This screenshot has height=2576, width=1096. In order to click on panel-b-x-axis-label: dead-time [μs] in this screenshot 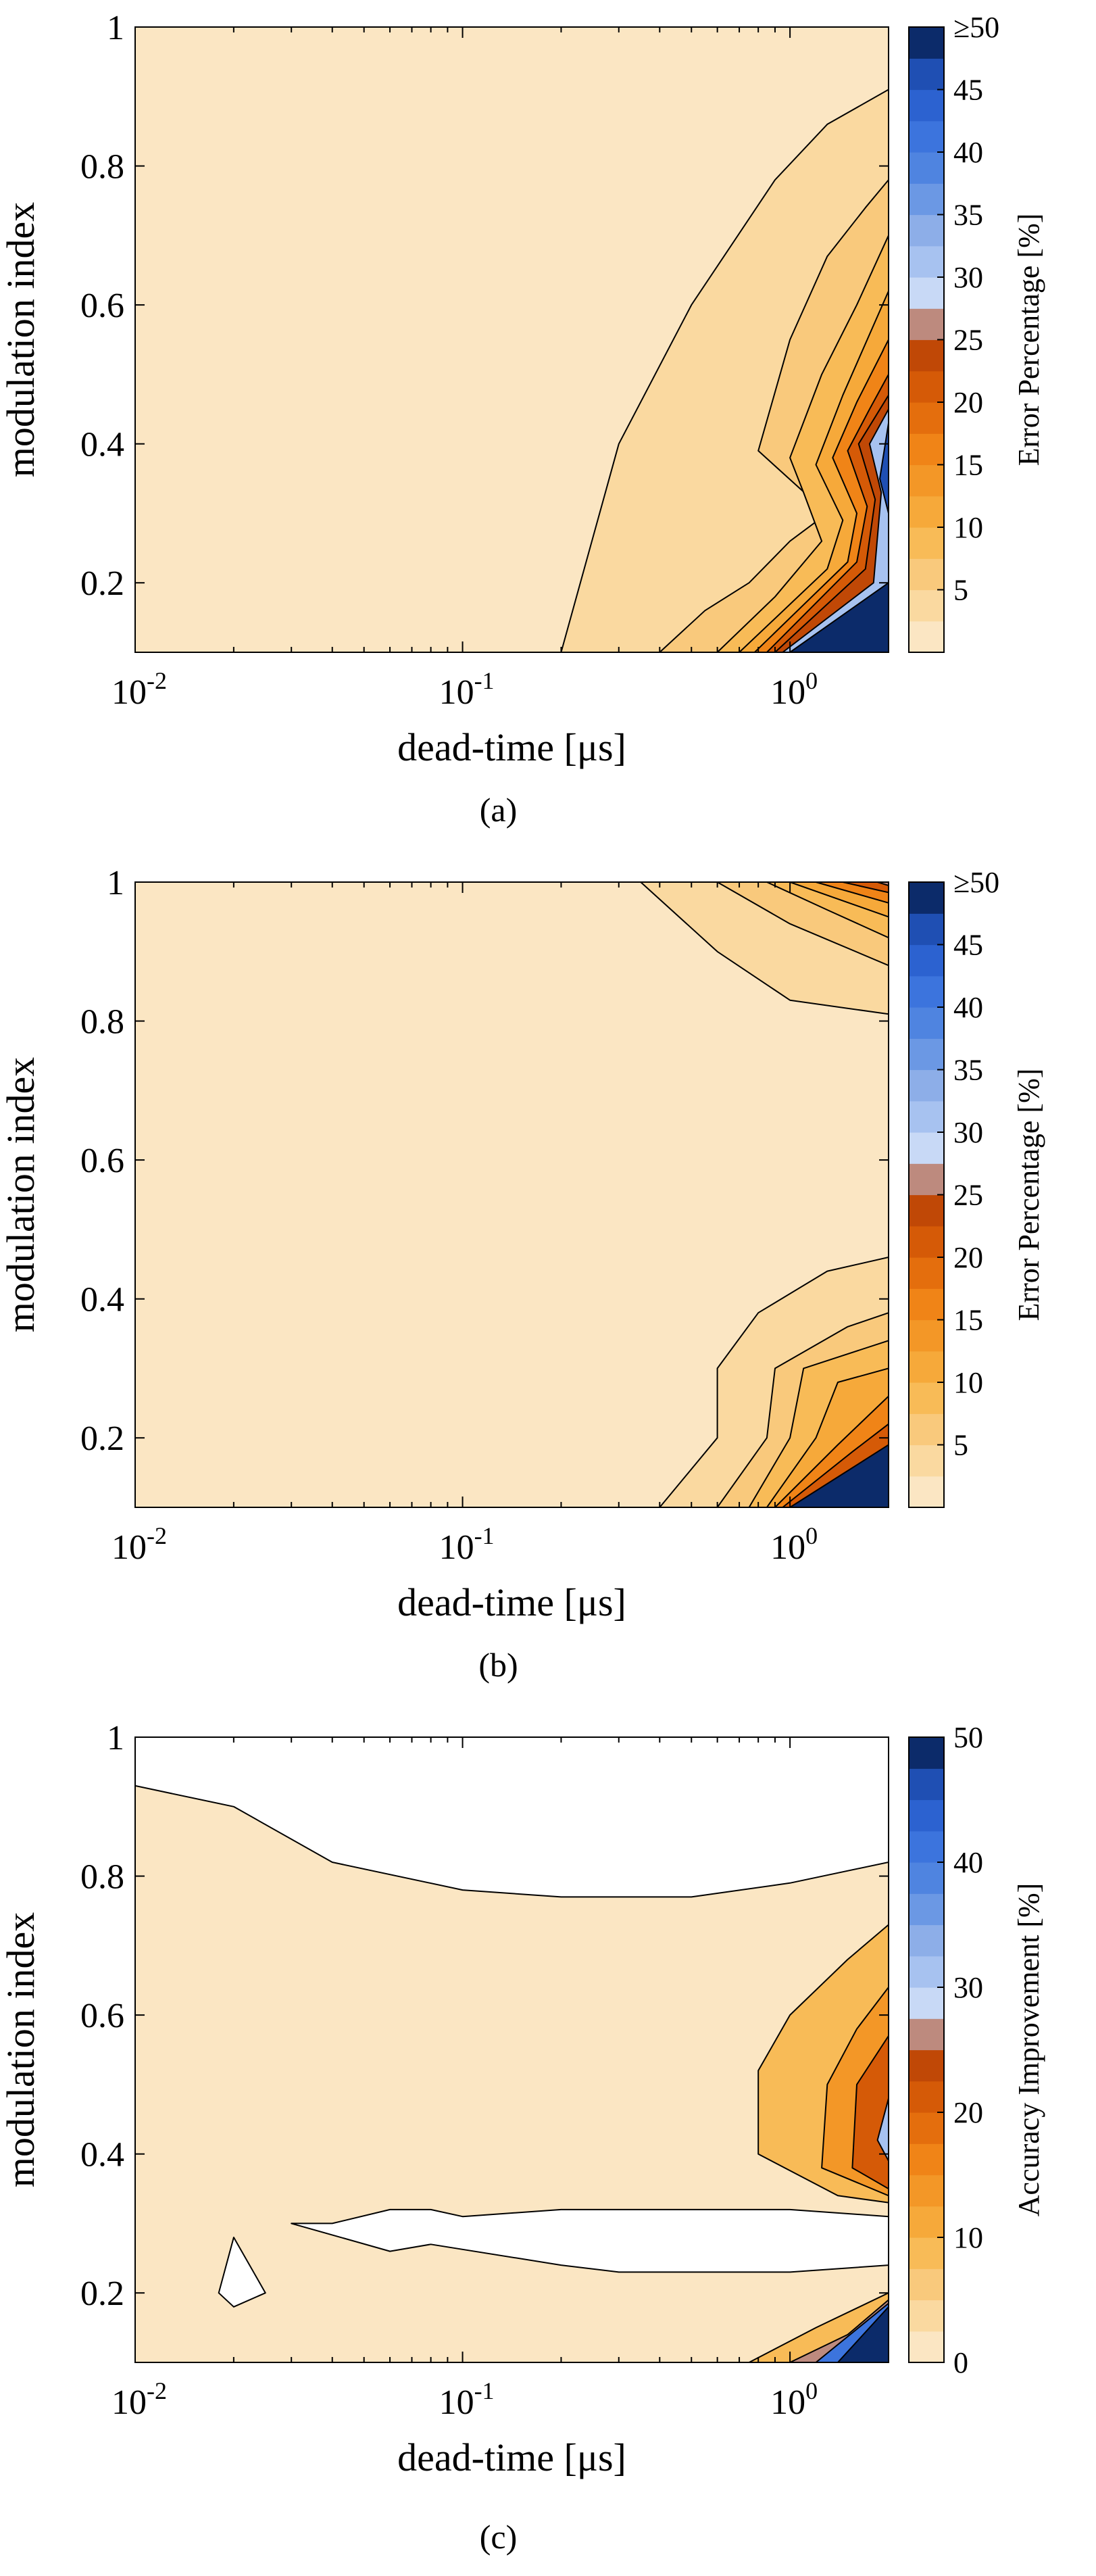, I will do `click(512, 1602)`.